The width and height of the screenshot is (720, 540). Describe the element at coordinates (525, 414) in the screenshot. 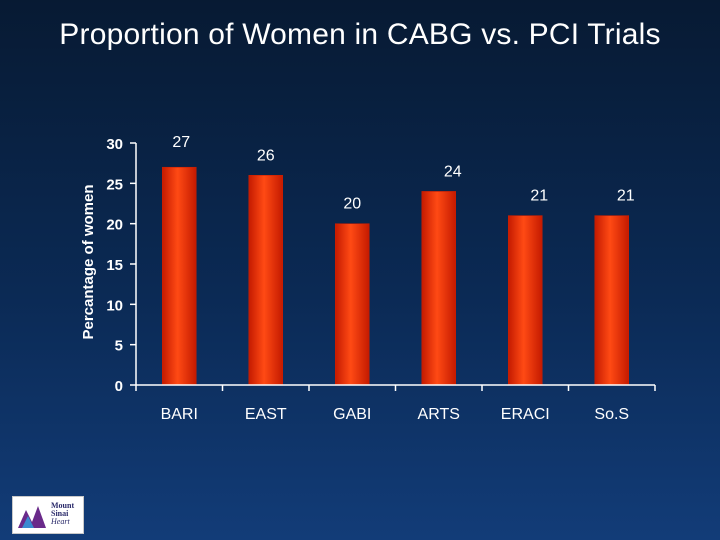

I see `x-tick-label: ERACI` at that location.